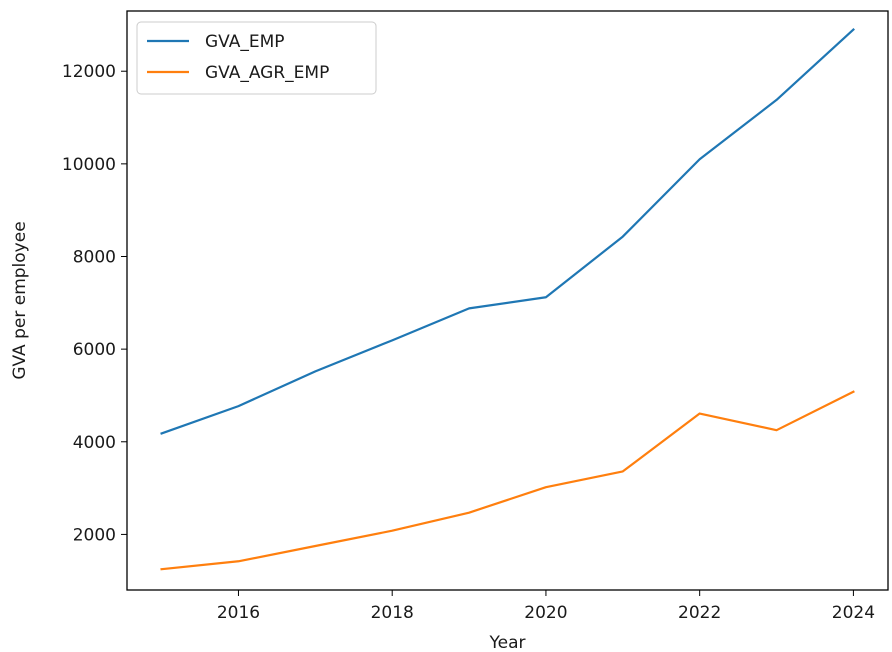 This screenshot has width=892, height=652. Describe the element at coordinates (94, 535) in the screenshot. I see `y-tick-label: 2000` at that location.